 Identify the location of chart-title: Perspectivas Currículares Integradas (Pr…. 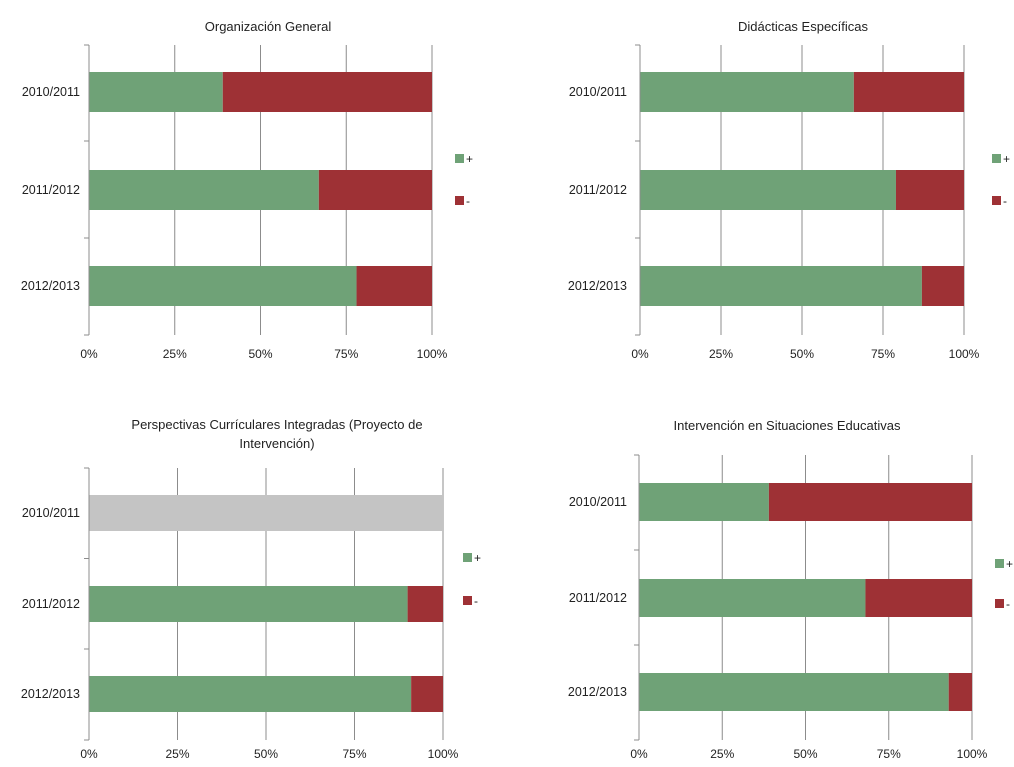
(276, 424).